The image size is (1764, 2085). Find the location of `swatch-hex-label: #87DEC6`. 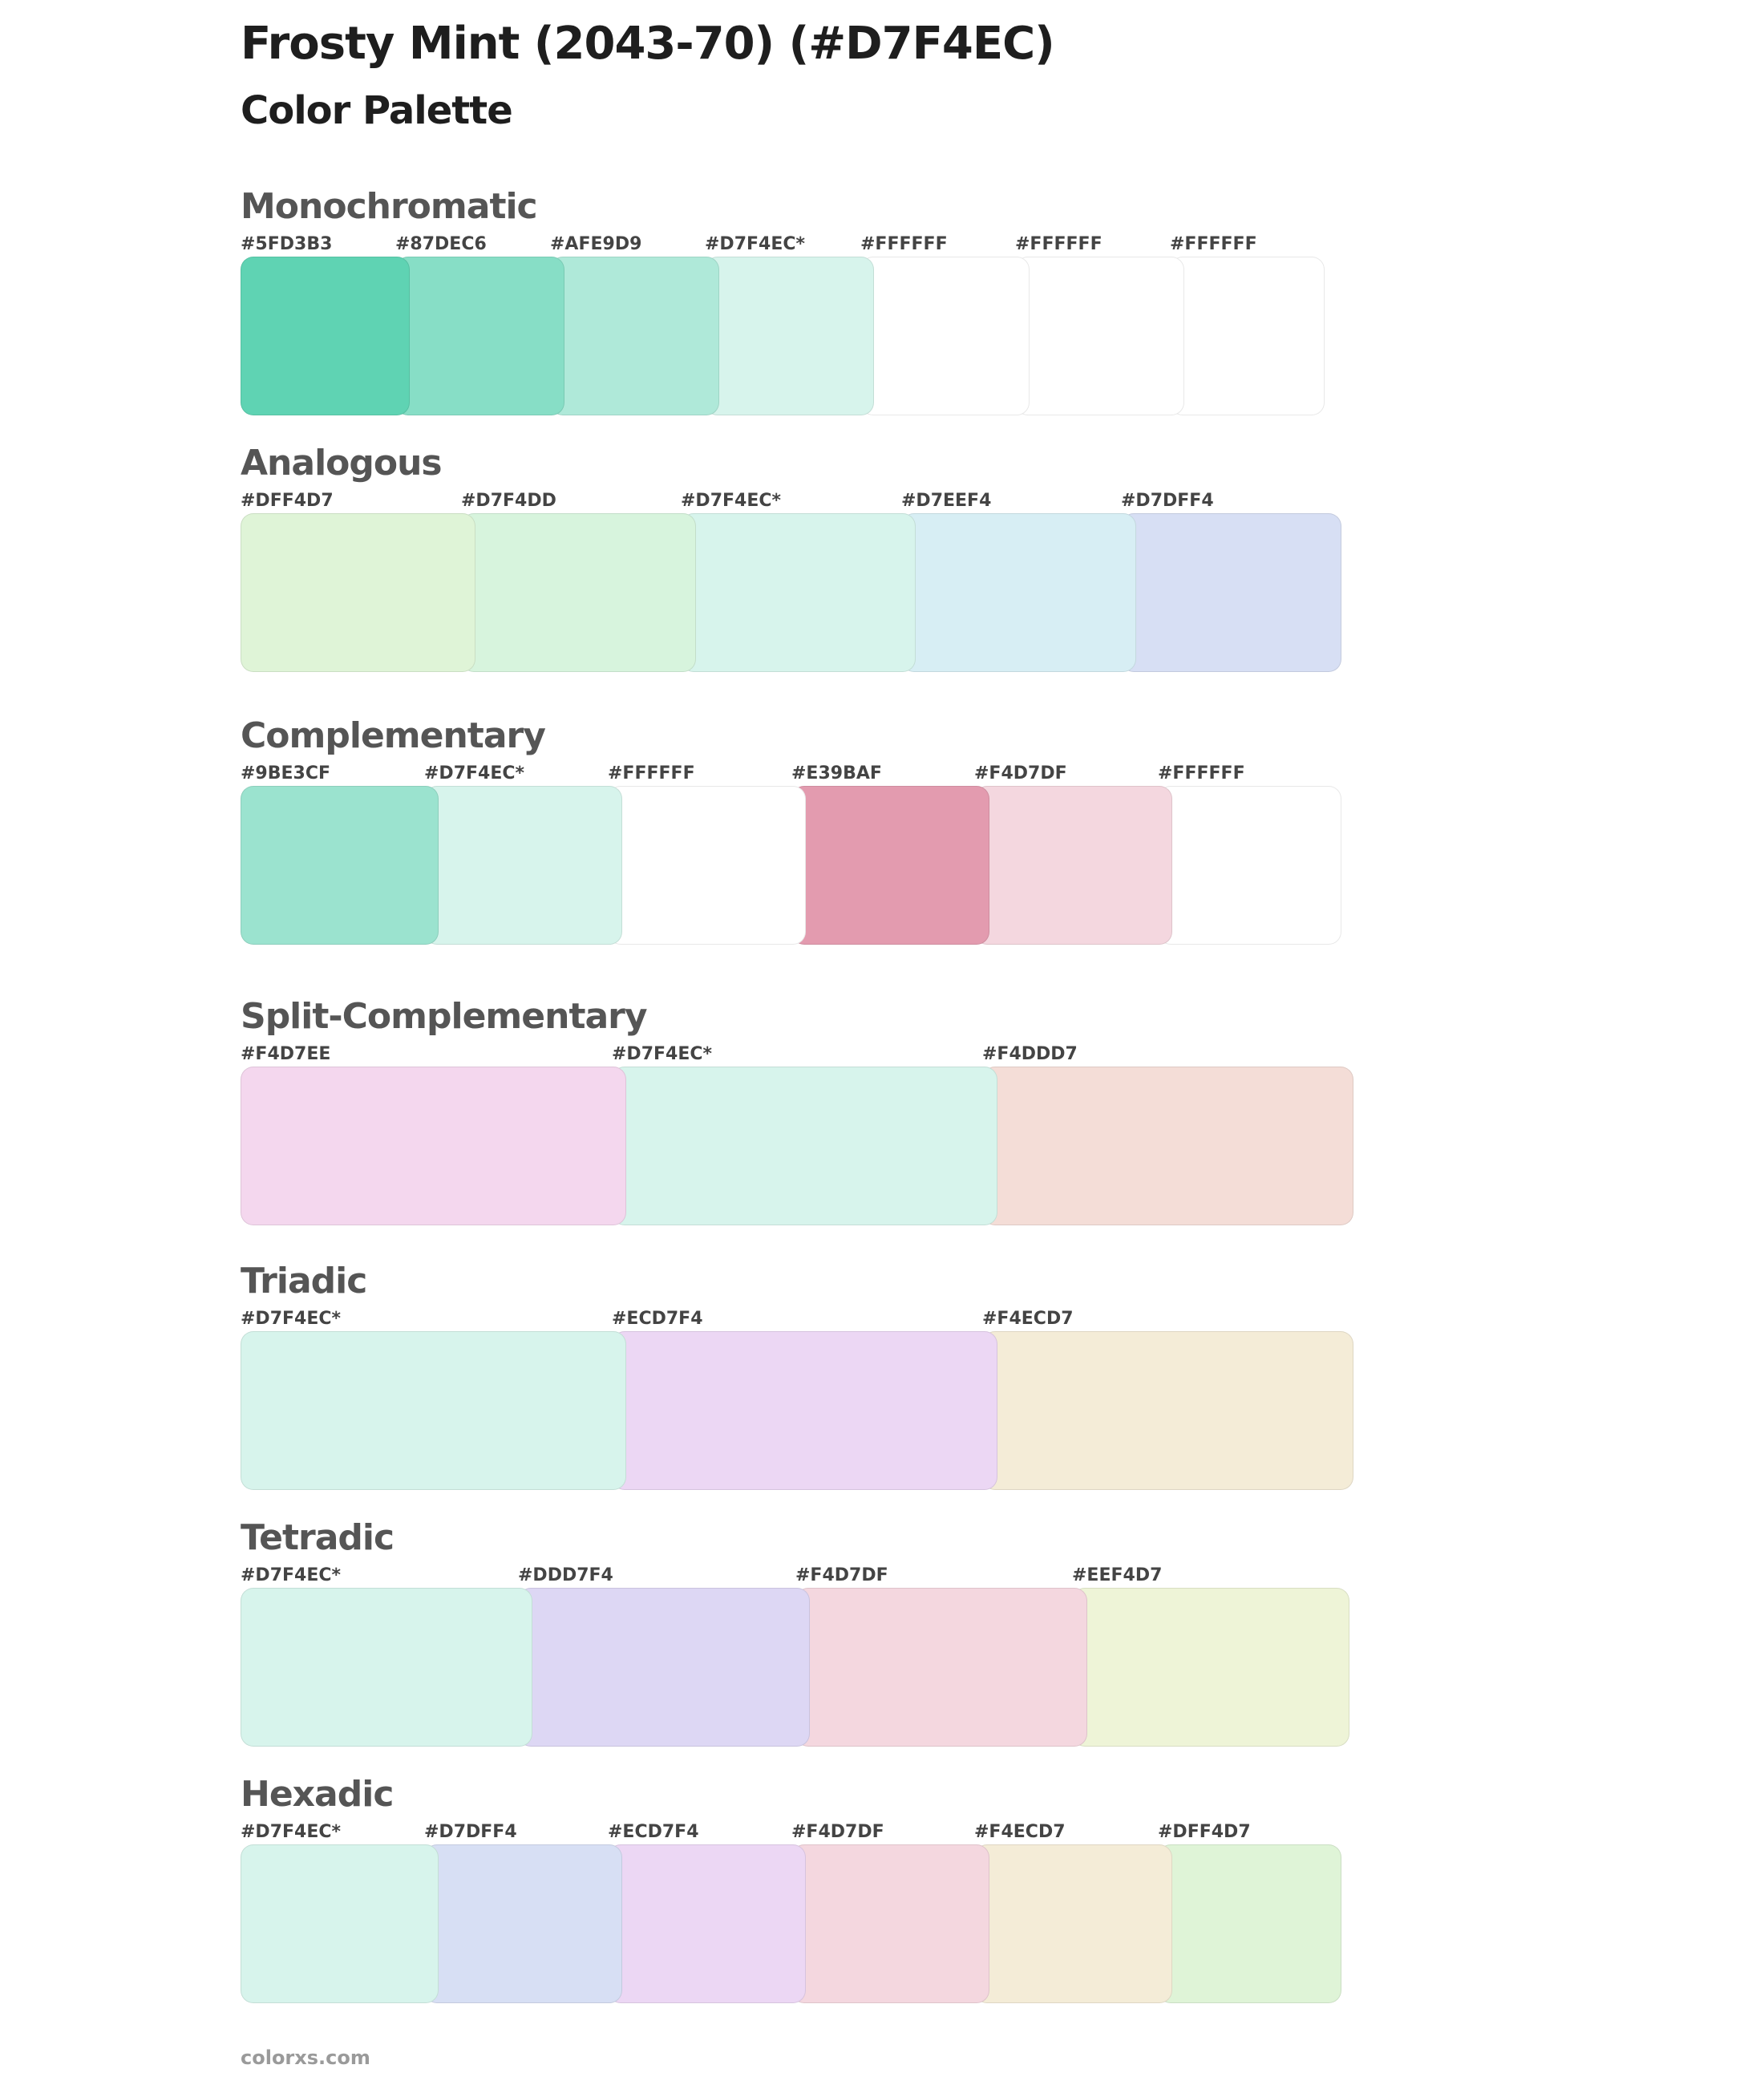

swatch-hex-label: #87DEC6 is located at coordinates (441, 244).